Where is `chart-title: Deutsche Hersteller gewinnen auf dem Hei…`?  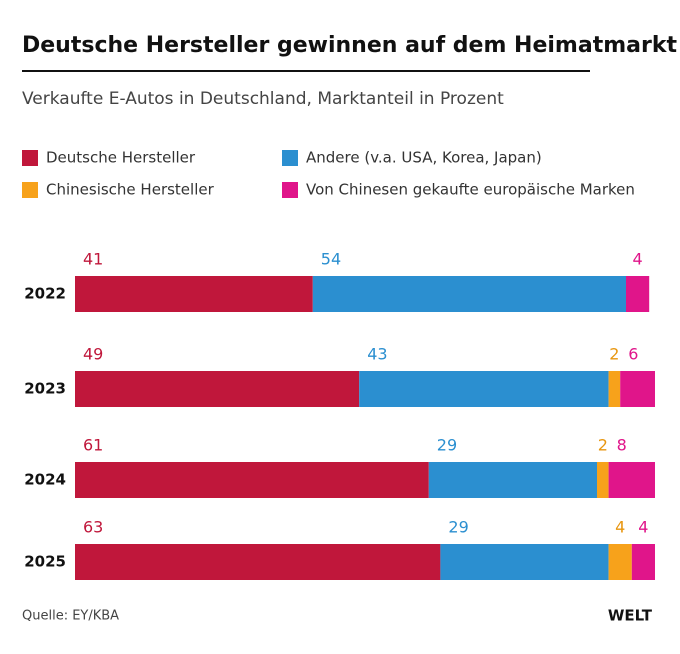 chart-title: Deutsche Hersteller gewinnen auf dem Hei… is located at coordinates (349, 45).